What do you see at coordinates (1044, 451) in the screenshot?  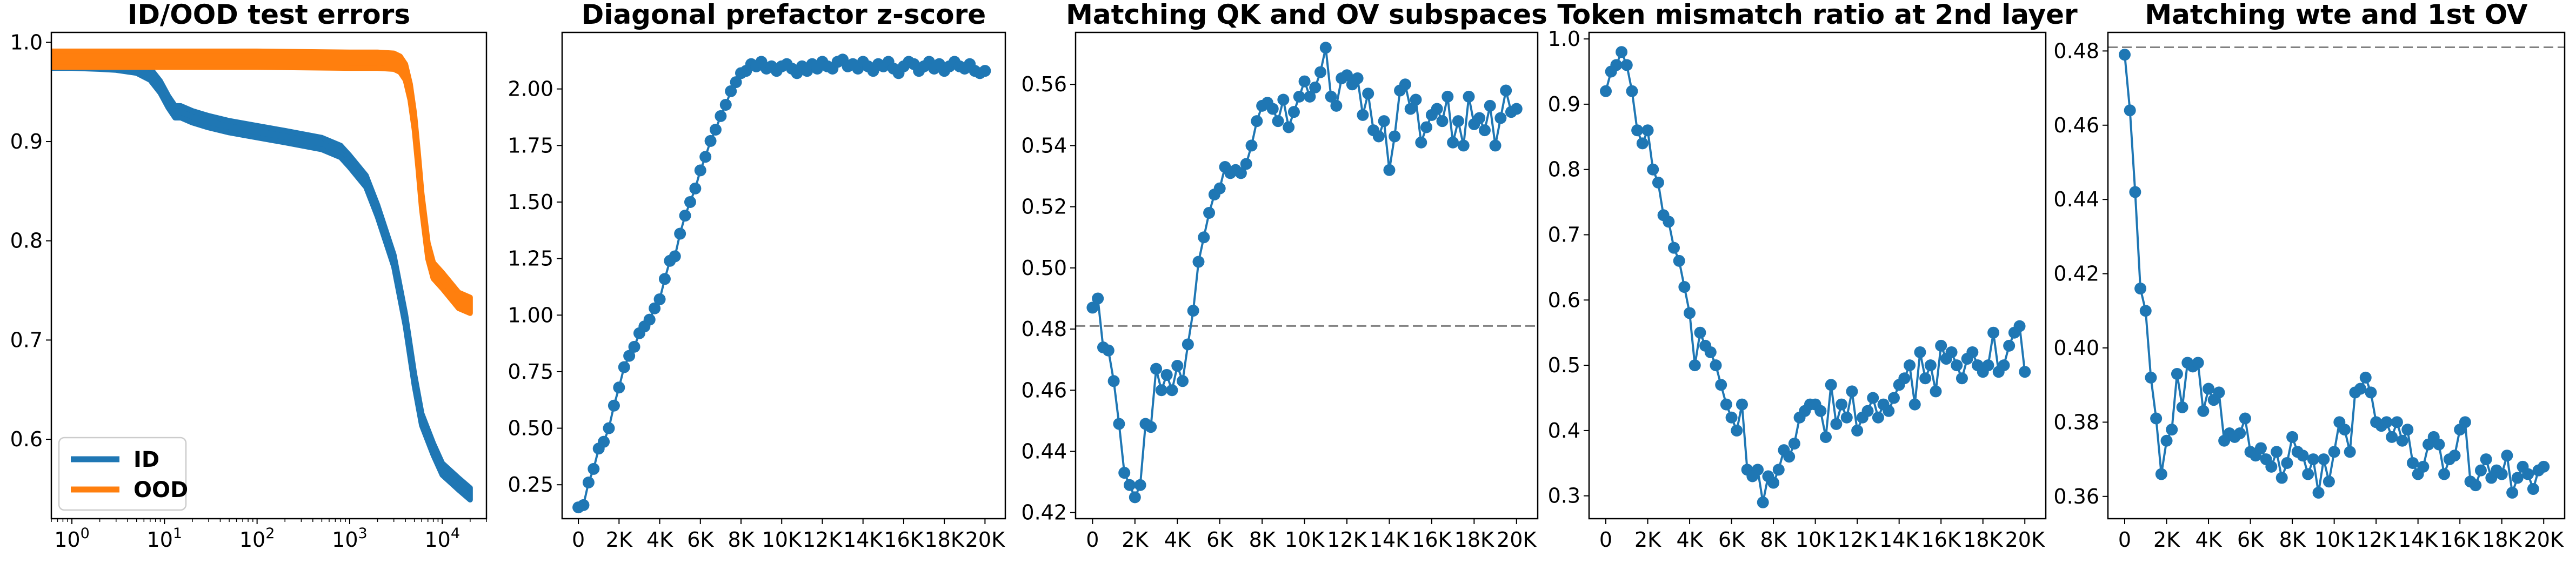 I see `y-tick-label: 0.44` at bounding box center [1044, 451].